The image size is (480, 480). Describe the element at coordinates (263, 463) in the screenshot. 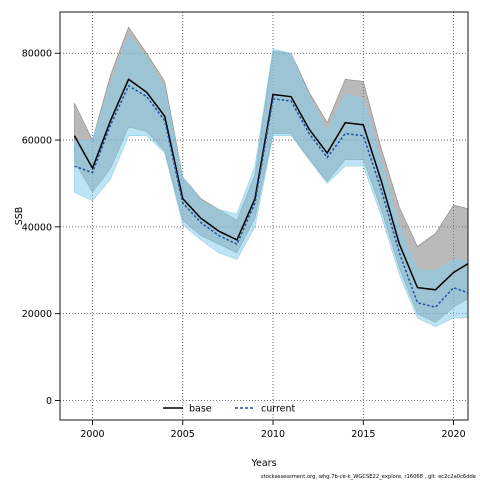

I see `x-axis-label: Years` at that location.